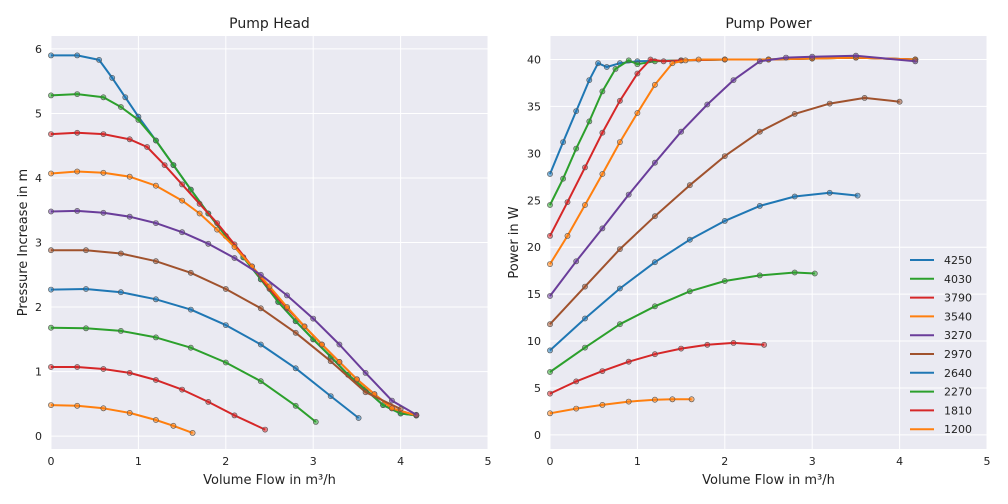  I want to click on head-x-tick-label: 2, so click(225, 461).